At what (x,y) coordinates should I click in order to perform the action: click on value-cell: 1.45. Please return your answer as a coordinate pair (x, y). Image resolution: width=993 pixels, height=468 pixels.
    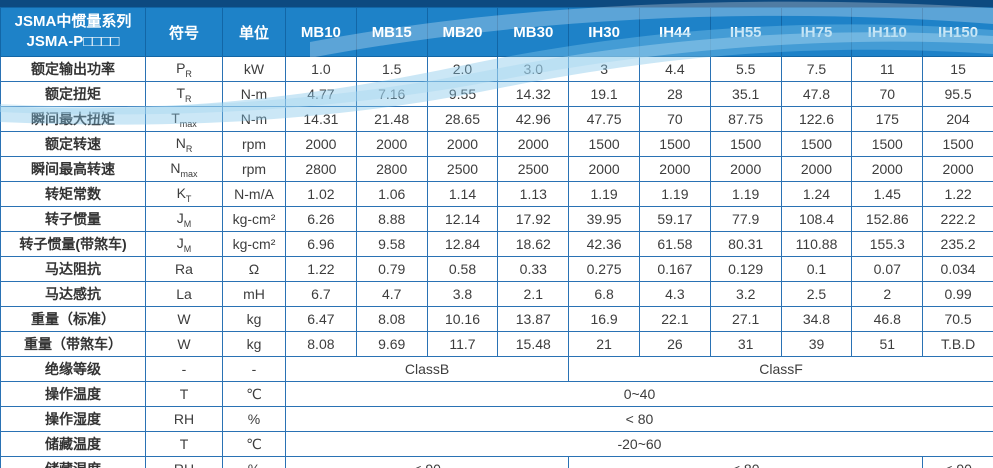
    Looking at the image, I should click on (887, 194).